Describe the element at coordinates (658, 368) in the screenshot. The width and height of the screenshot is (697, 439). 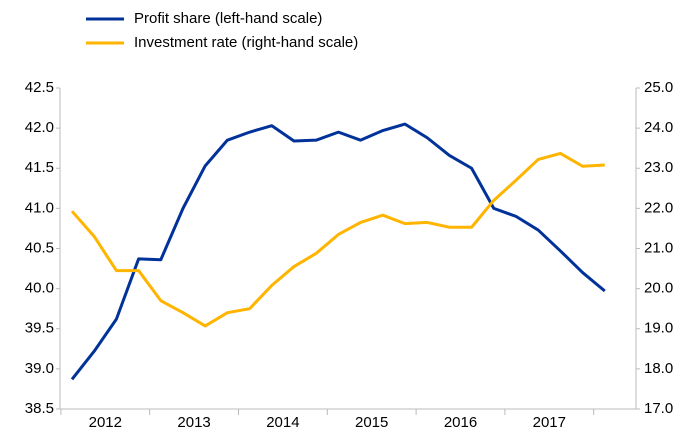
I see `y2-tick-label: 18.0` at that location.